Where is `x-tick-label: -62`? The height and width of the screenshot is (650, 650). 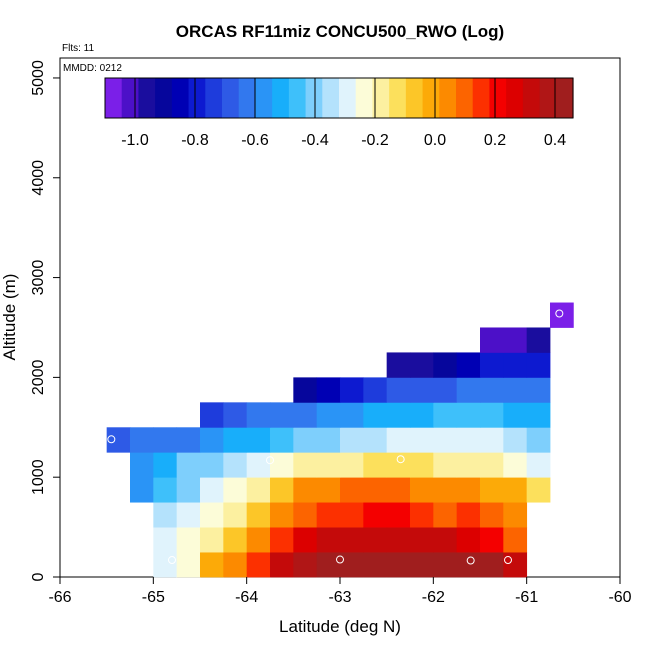
x-tick-label: -62 is located at coordinates (433, 597).